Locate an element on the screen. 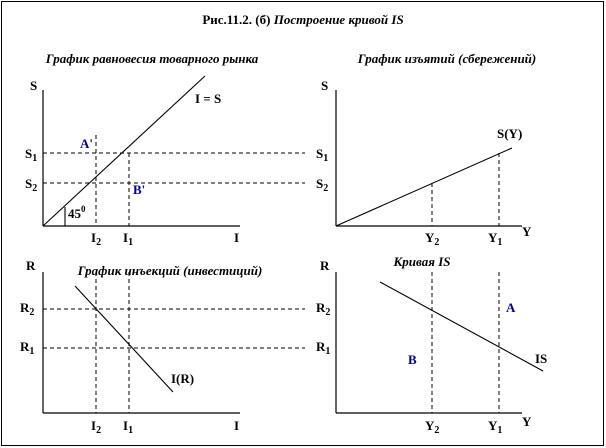 This screenshot has width=606, height=448. figure-title: Рис.11.2. (б) Построение кривой IS is located at coordinates (302, 19).